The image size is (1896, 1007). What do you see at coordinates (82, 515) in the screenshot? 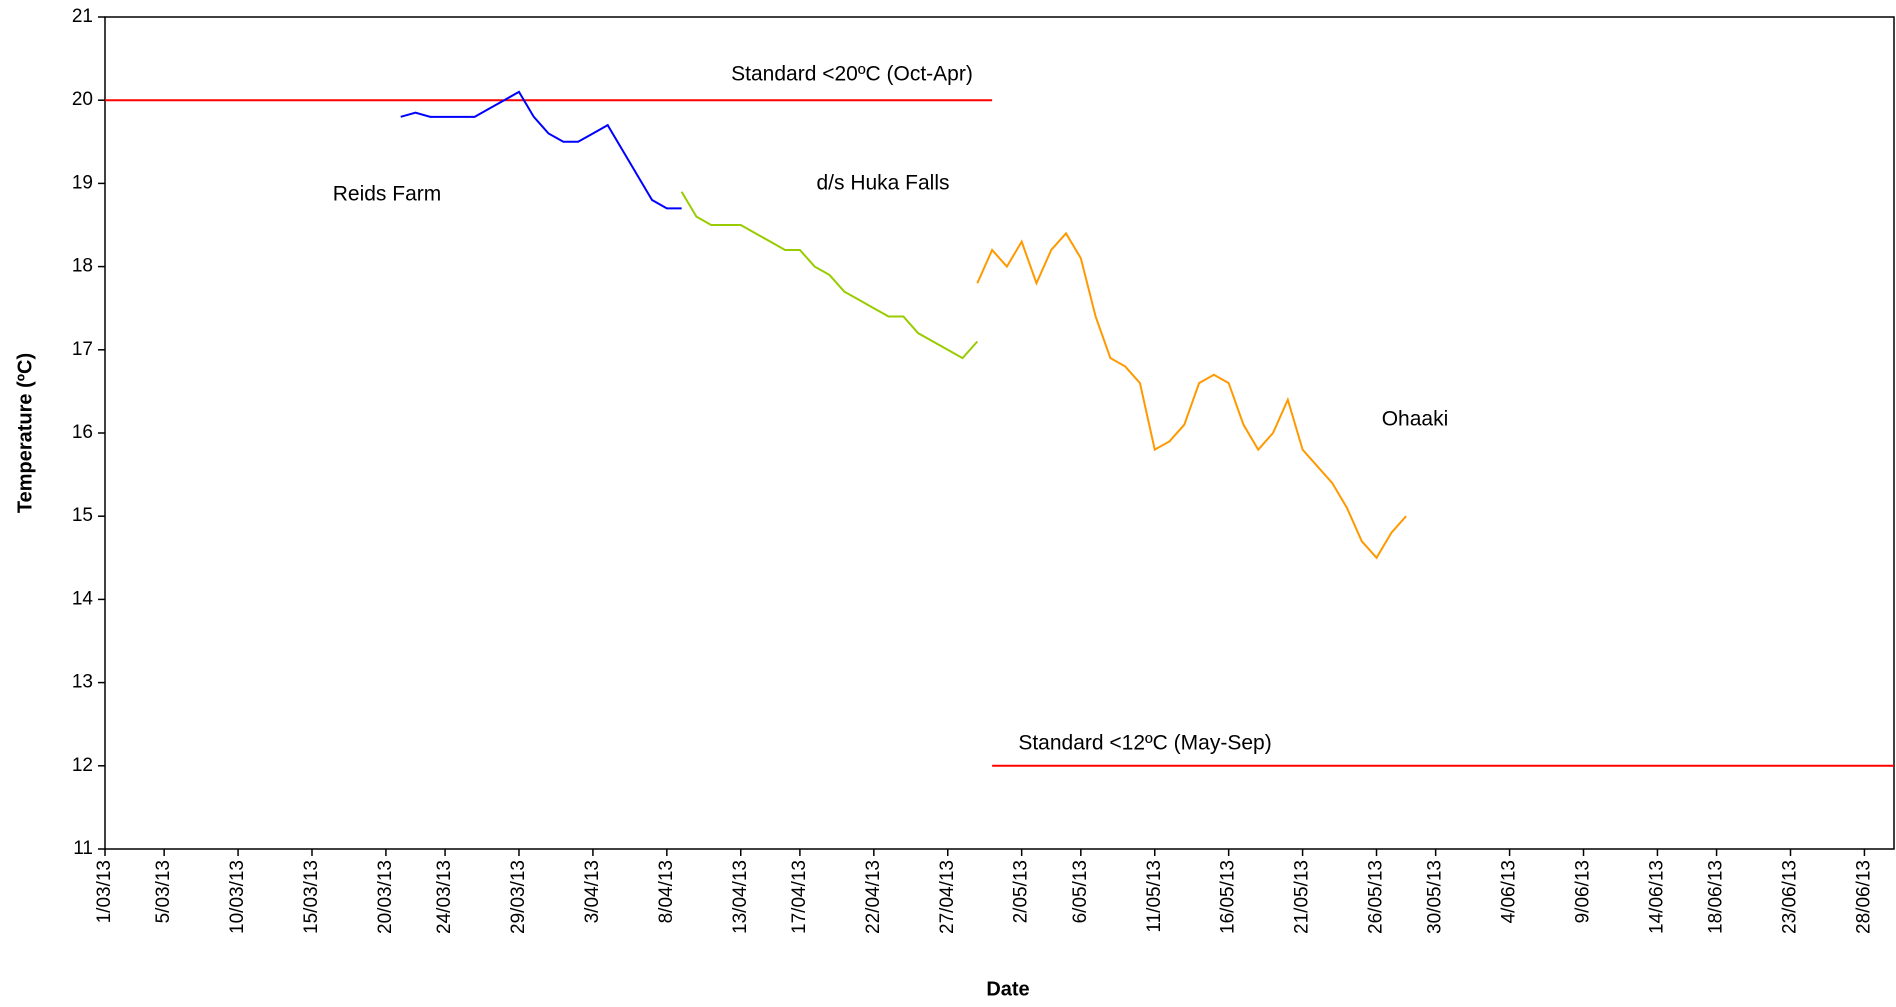
I see `y-tick-label: 15` at bounding box center [82, 515].